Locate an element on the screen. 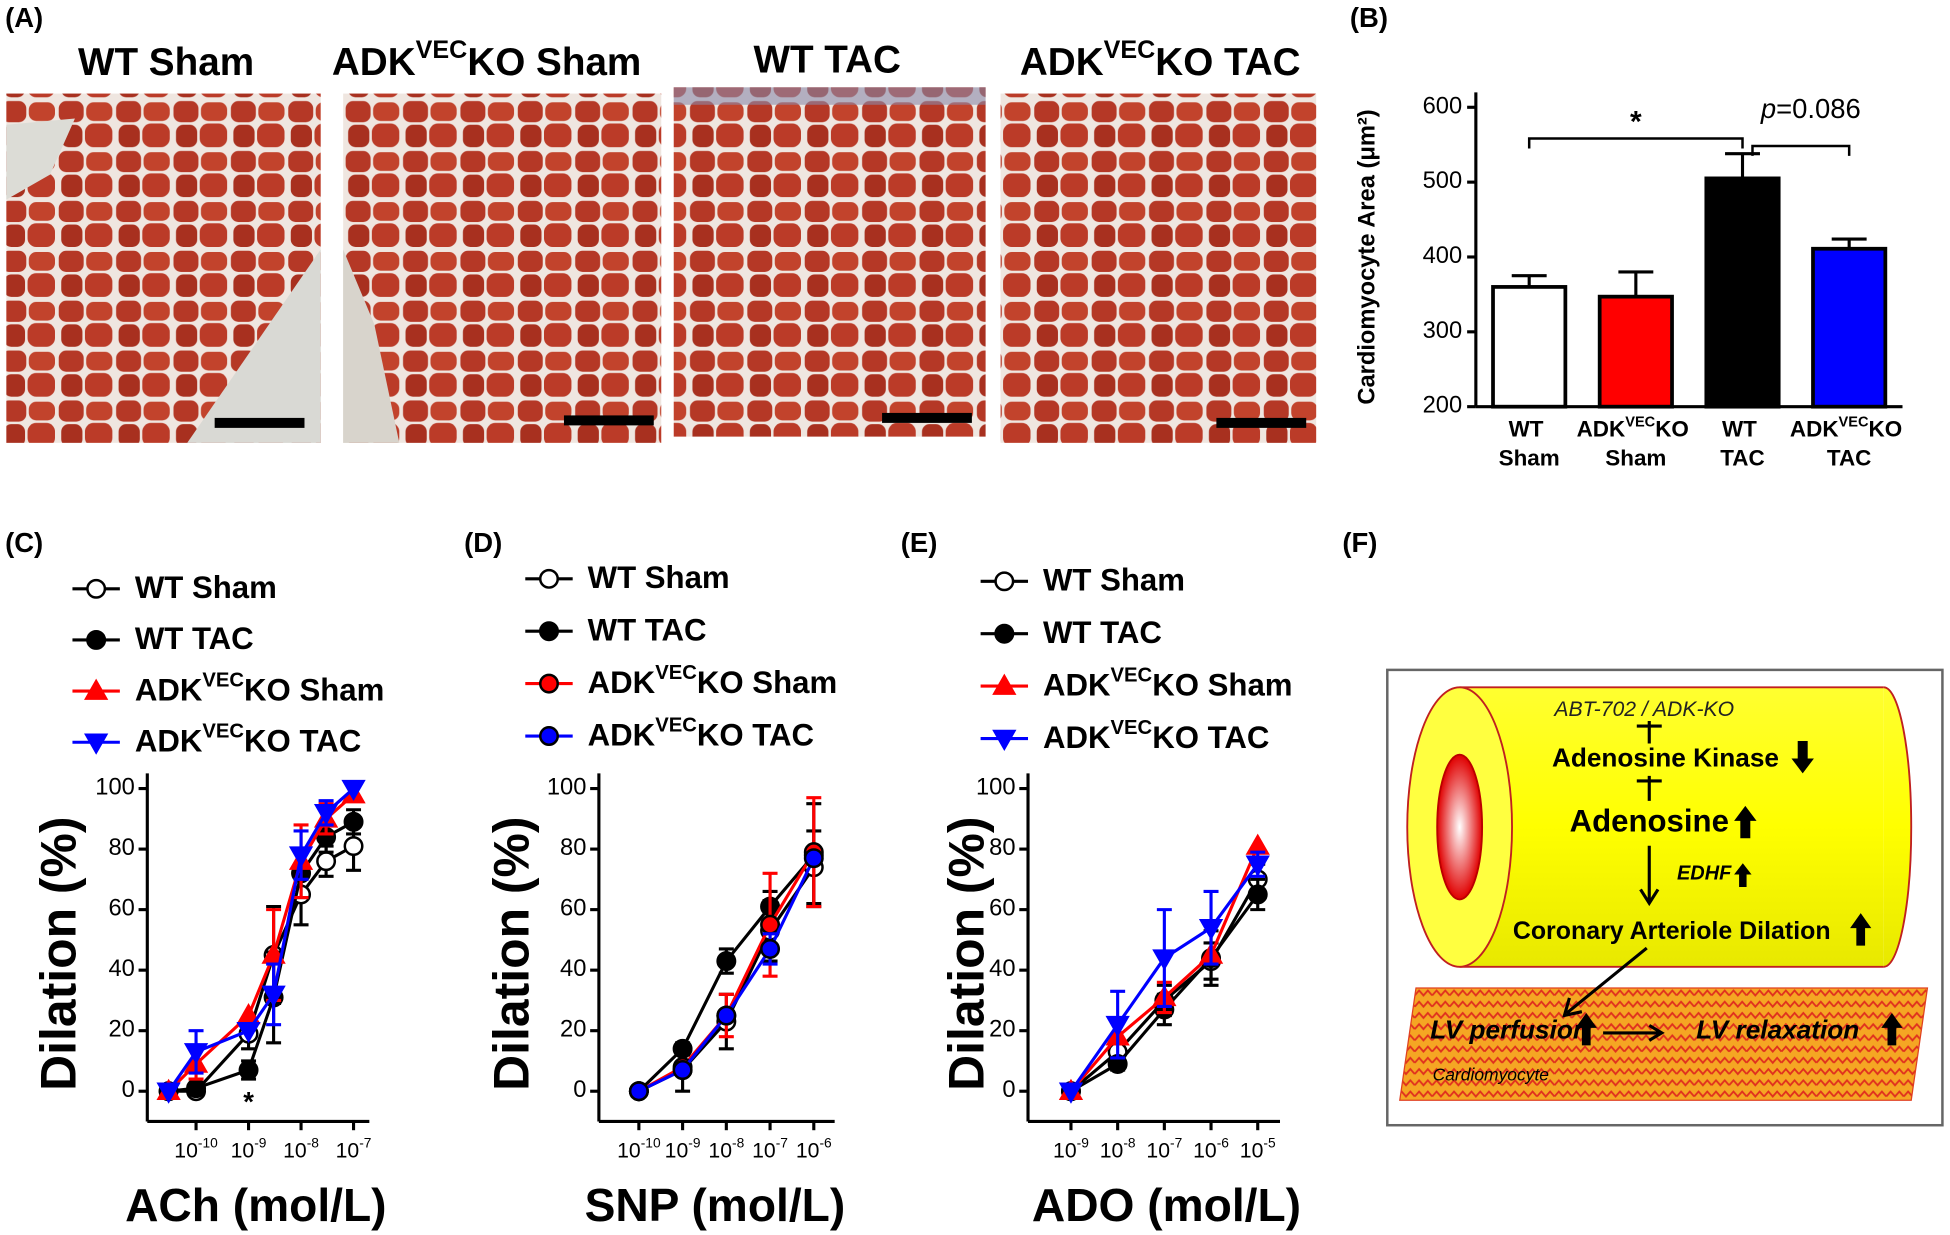 This screenshot has height=1235, width=1950. diagram-text: EDHF is located at coordinates (1704, 874).